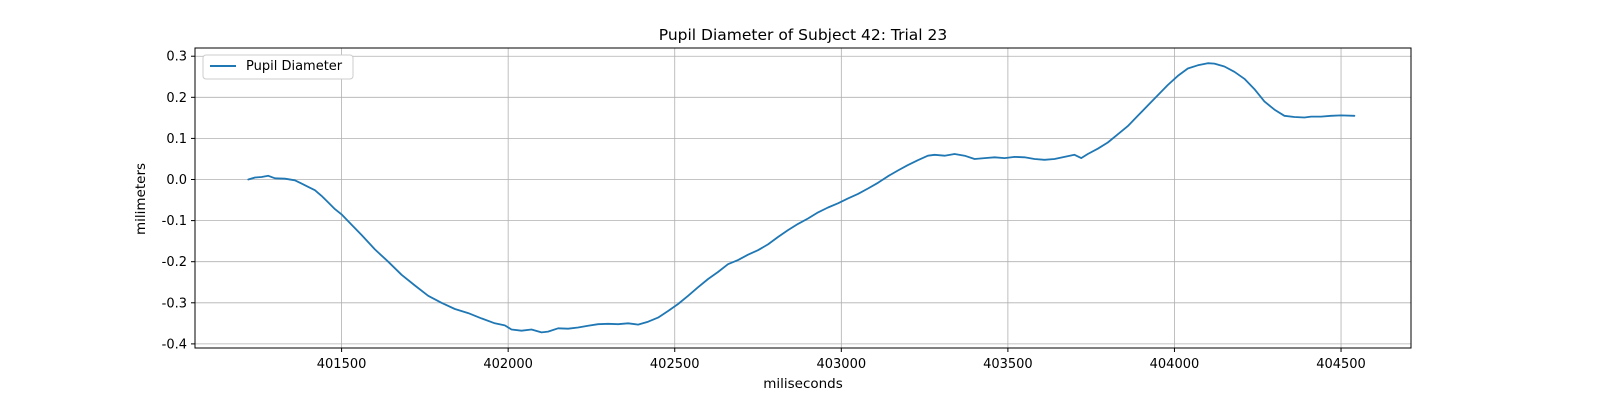  What do you see at coordinates (174, 303) in the screenshot?
I see `y-tick-label: -0.3` at bounding box center [174, 303].